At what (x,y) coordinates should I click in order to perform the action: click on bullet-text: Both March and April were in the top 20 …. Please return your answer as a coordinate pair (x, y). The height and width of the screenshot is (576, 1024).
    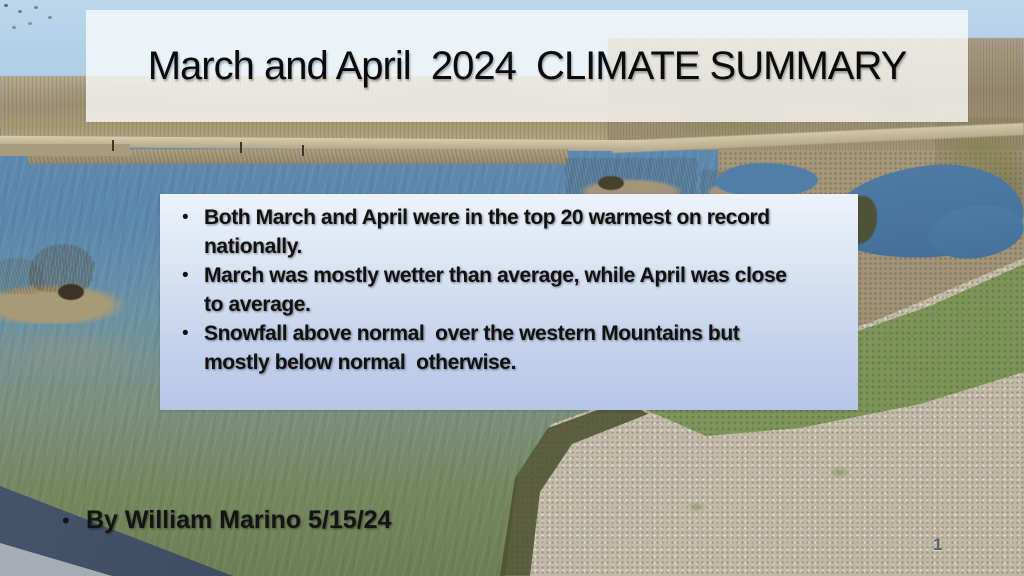
    Looking at the image, I should click on (487, 232).